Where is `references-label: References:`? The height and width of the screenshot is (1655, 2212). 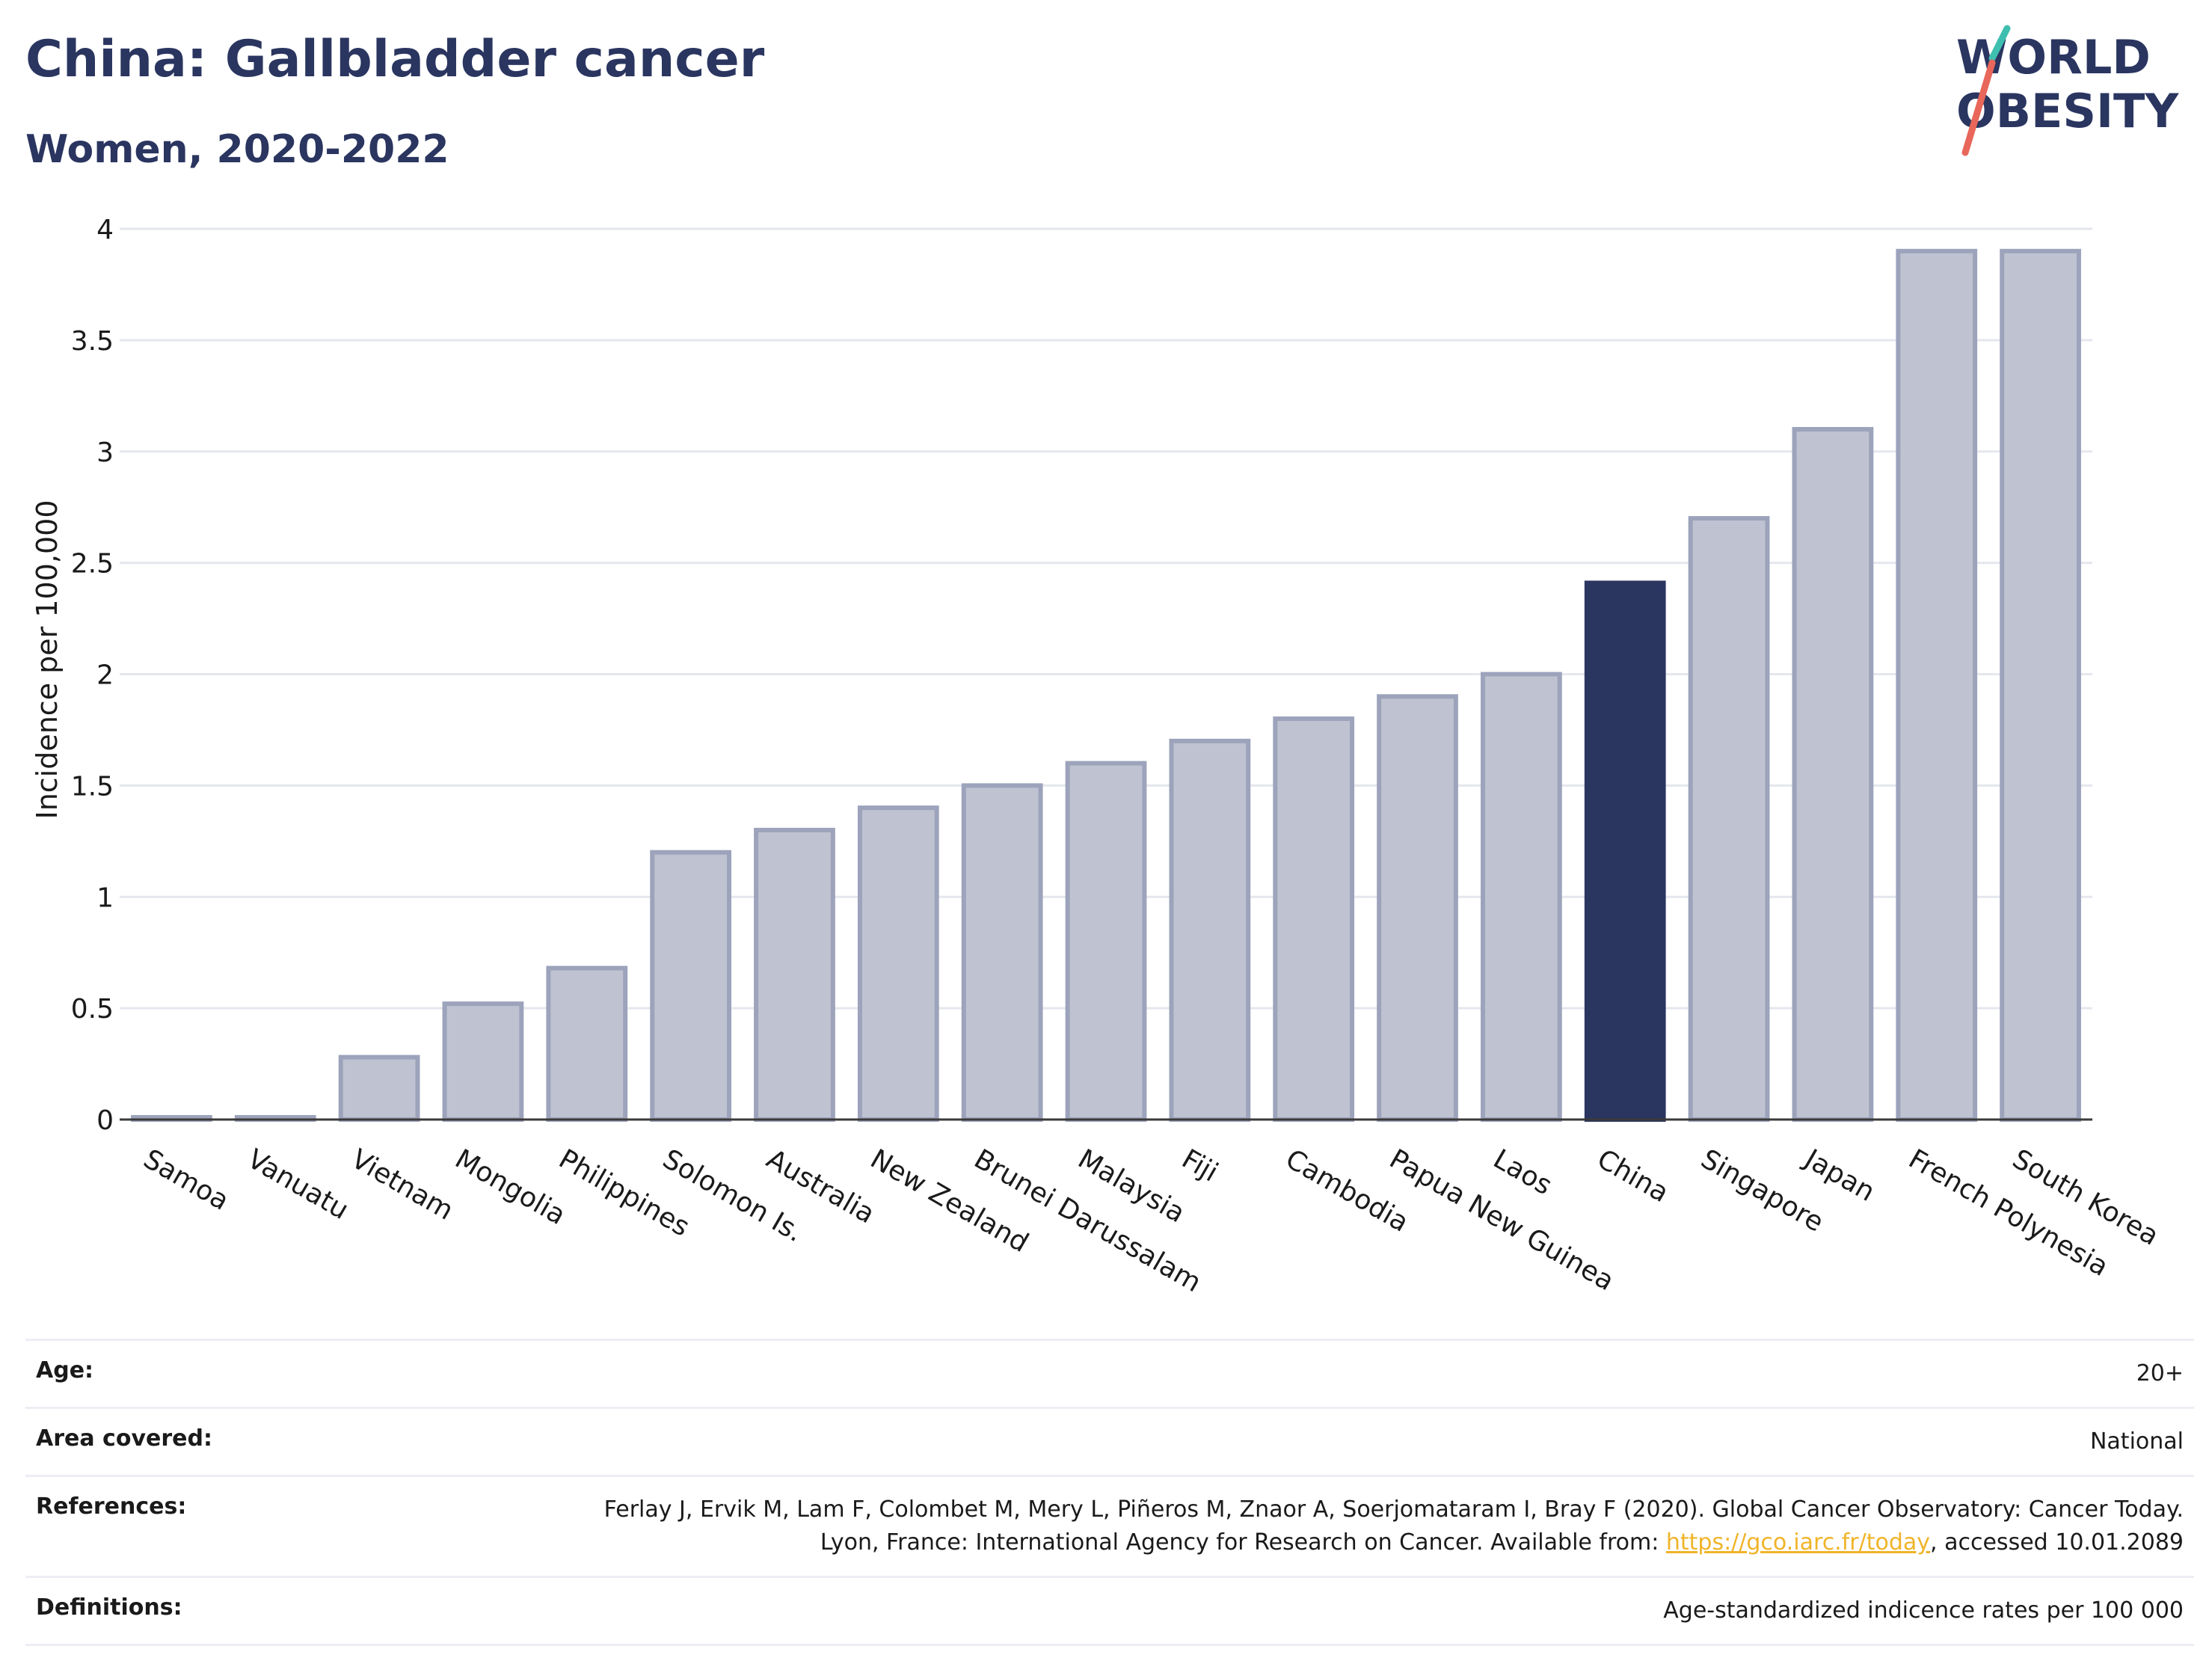
references-label: References: is located at coordinates (111, 1506).